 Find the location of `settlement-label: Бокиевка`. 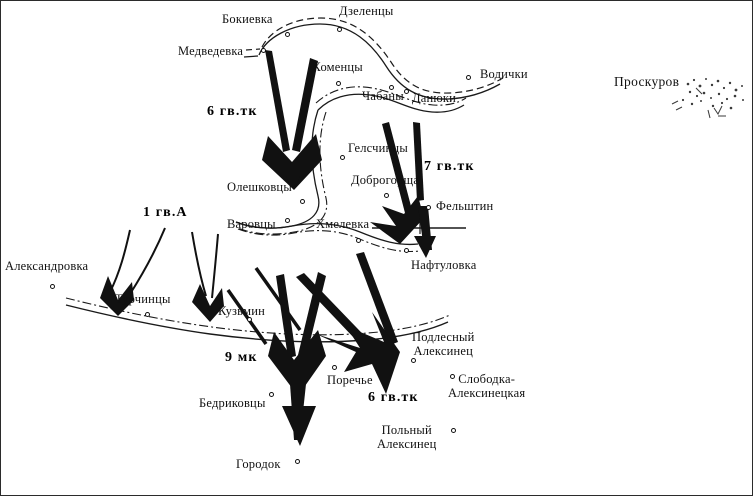

settlement-label: Бокиевка is located at coordinates (247, 19).